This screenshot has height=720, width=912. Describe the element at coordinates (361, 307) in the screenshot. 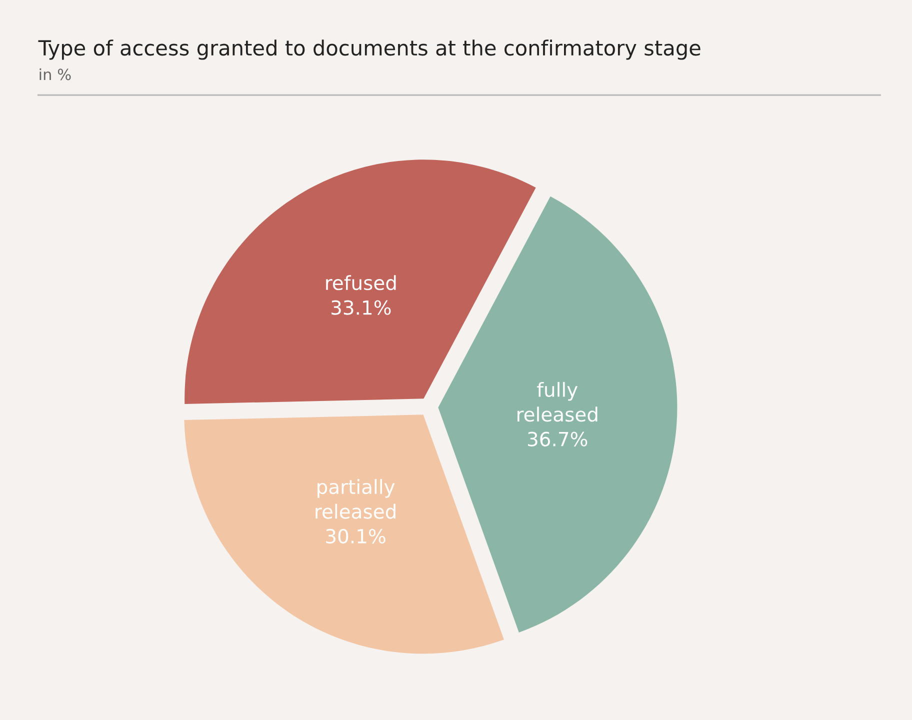

I see `data-label: 33.1%` at that location.